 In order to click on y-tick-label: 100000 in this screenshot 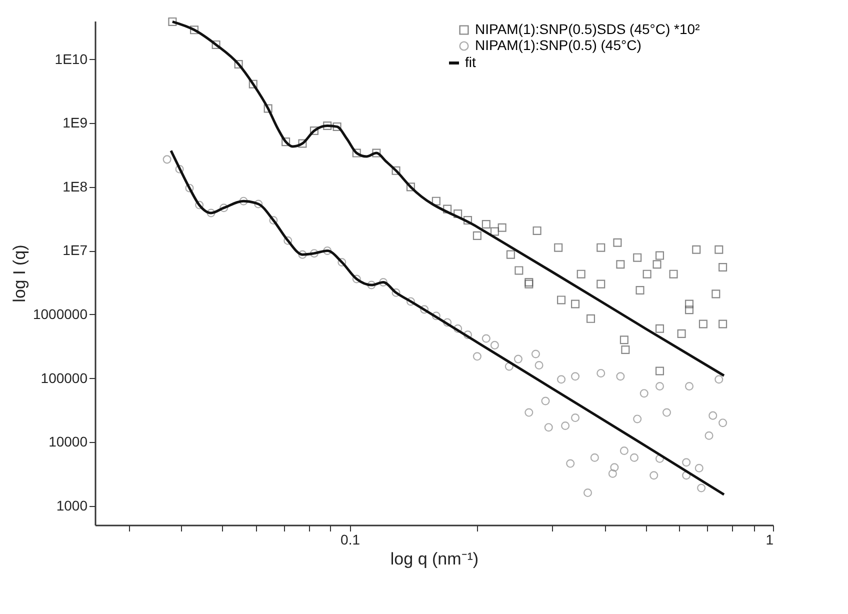, I will do `click(64, 378)`.